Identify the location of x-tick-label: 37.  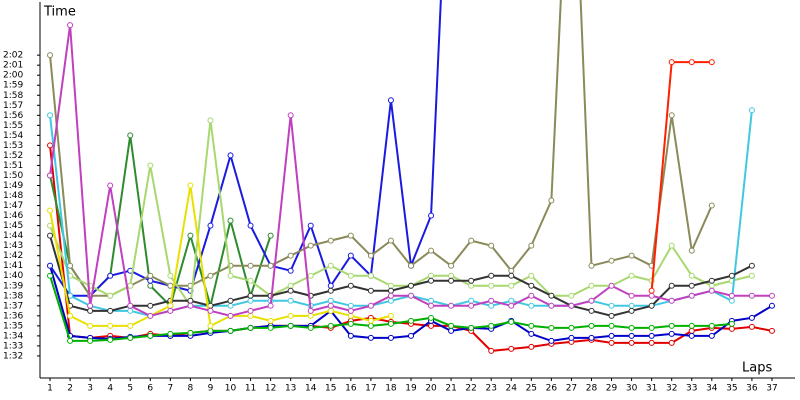
(771, 389).